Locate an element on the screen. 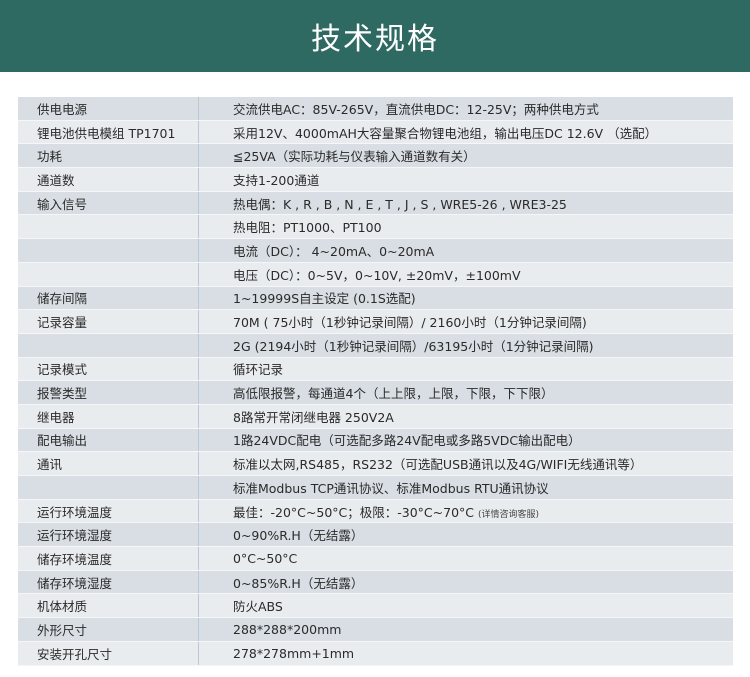  spec-value-text: 交流供电AC：85V-265V，直流供电DC：12-25V；两种供电方式 is located at coordinates (416, 109).